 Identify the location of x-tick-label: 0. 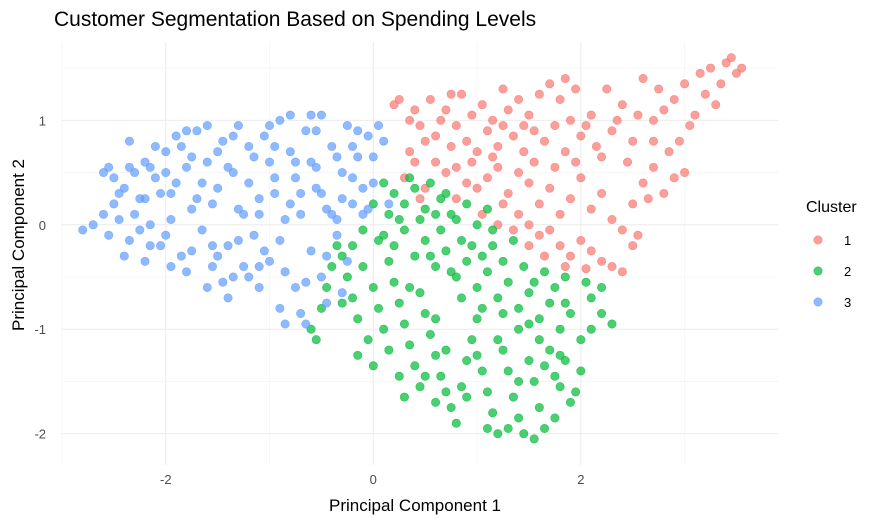
(373, 479).